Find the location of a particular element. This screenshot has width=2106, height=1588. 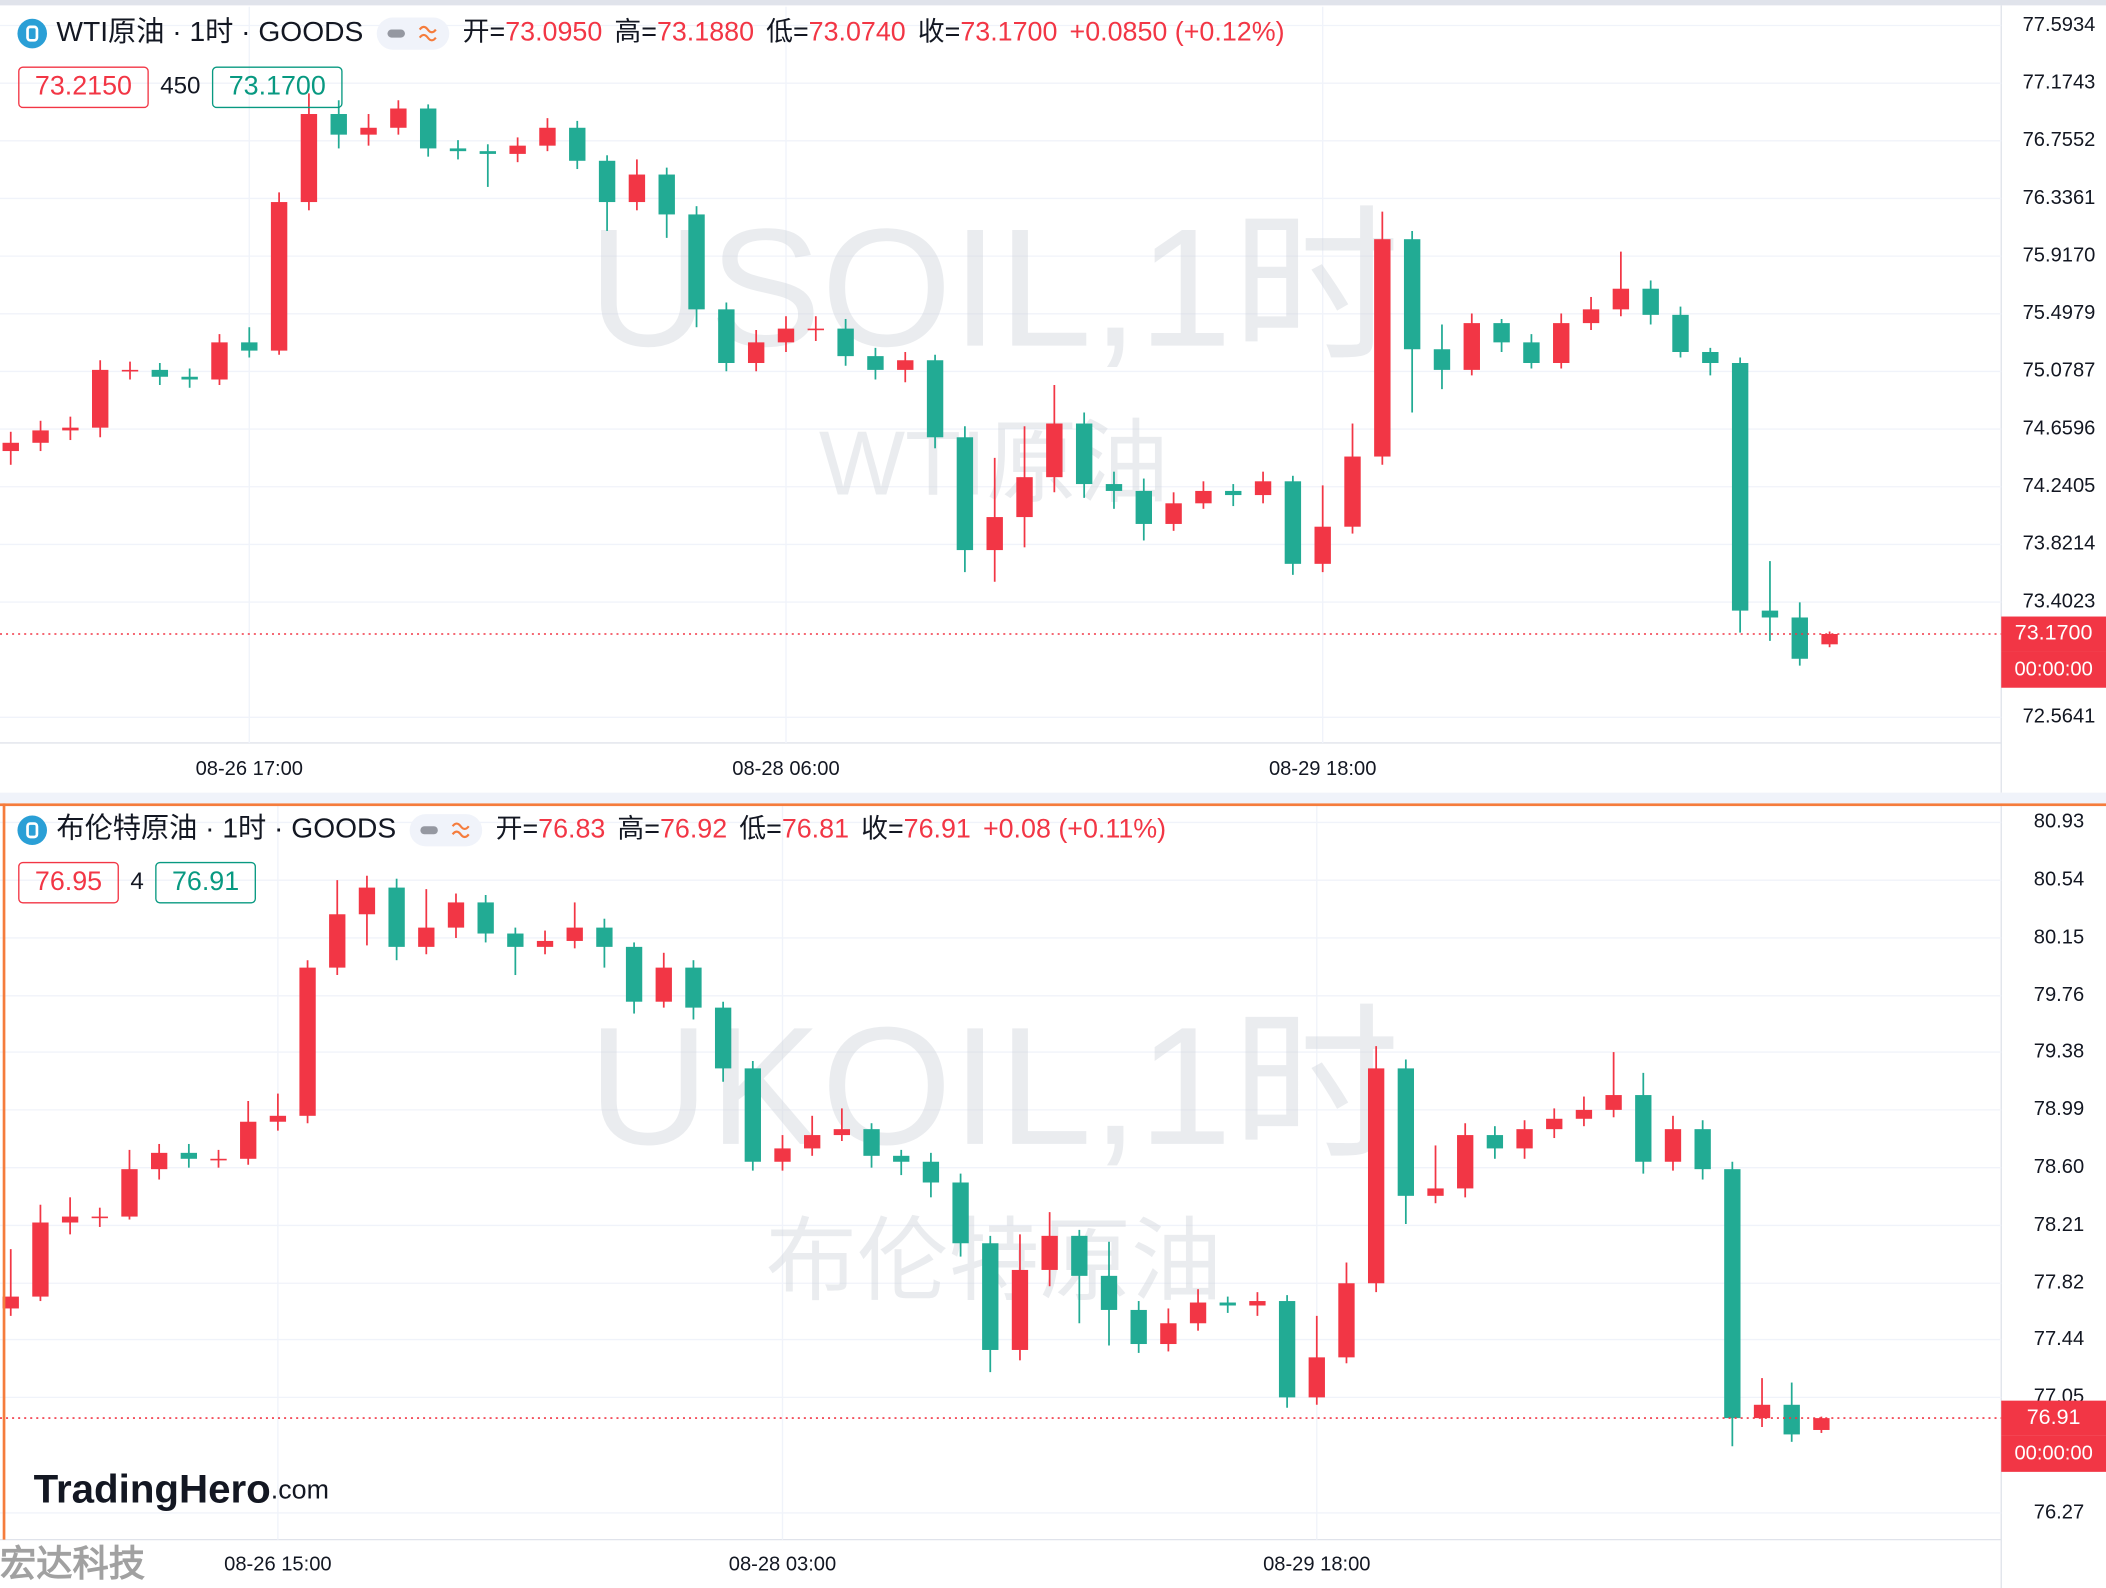

last-price-tag is located at coordinates (2053, 634).